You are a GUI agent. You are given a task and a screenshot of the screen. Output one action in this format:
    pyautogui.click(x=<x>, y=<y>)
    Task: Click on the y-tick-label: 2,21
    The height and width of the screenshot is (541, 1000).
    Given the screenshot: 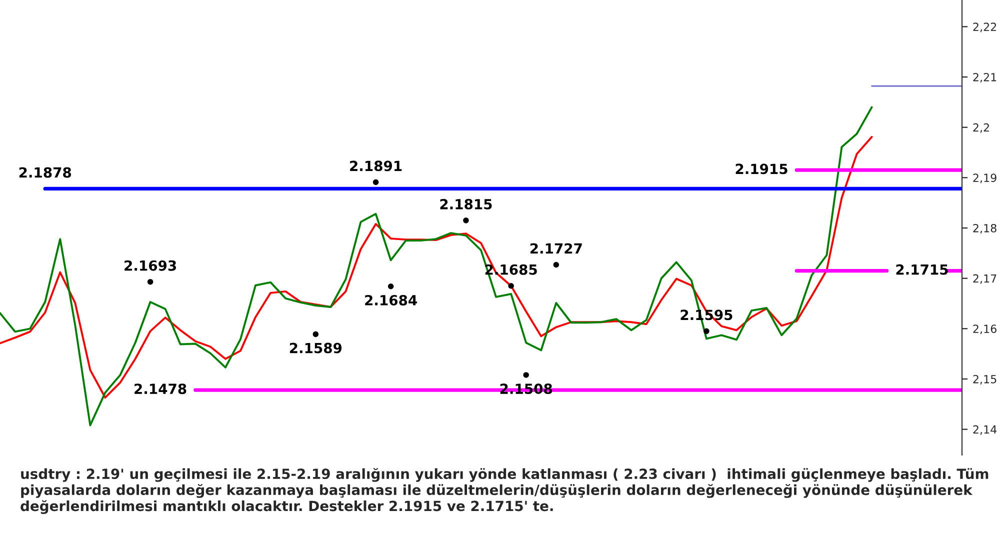 What is the action you would take?
    pyautogui.click(x=984, y=77)
    